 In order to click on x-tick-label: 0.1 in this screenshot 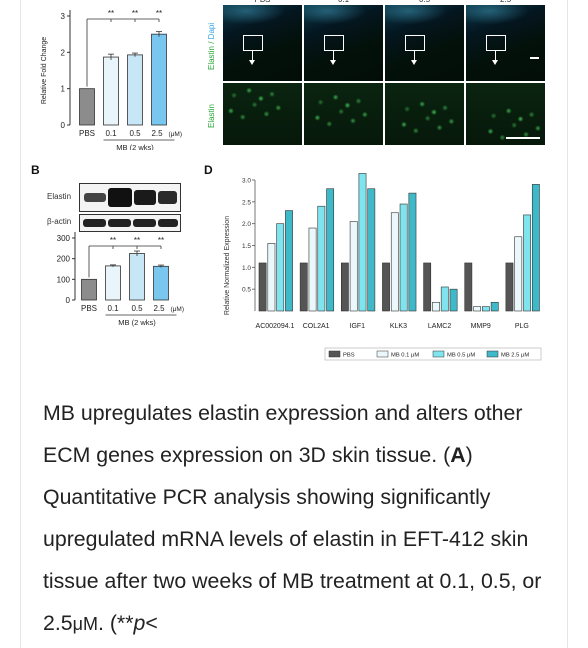, I will do `click(111, 133)`.